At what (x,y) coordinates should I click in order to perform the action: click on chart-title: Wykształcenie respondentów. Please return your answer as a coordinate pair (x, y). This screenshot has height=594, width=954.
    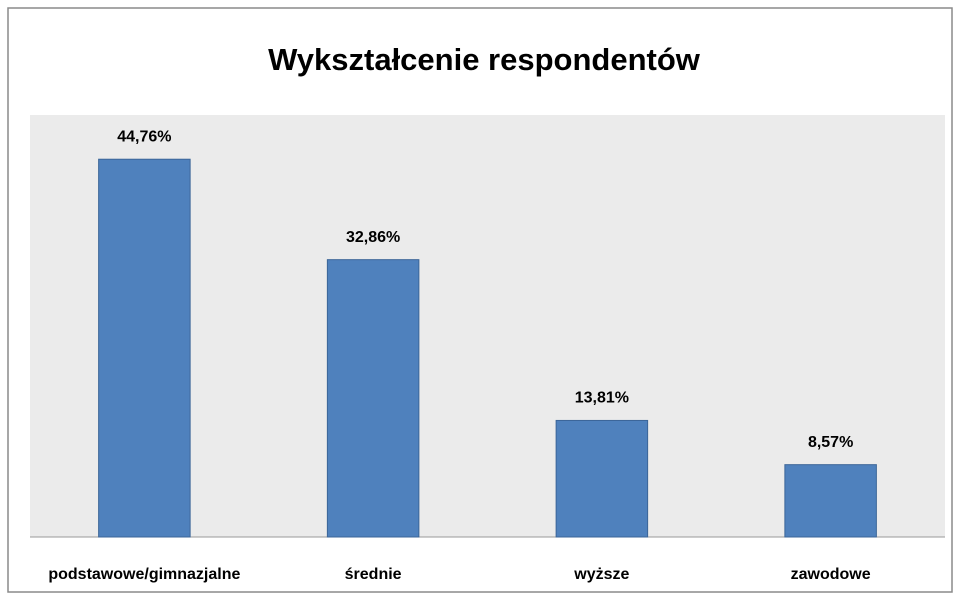
    Looking at the image, I should click on (484, 59).